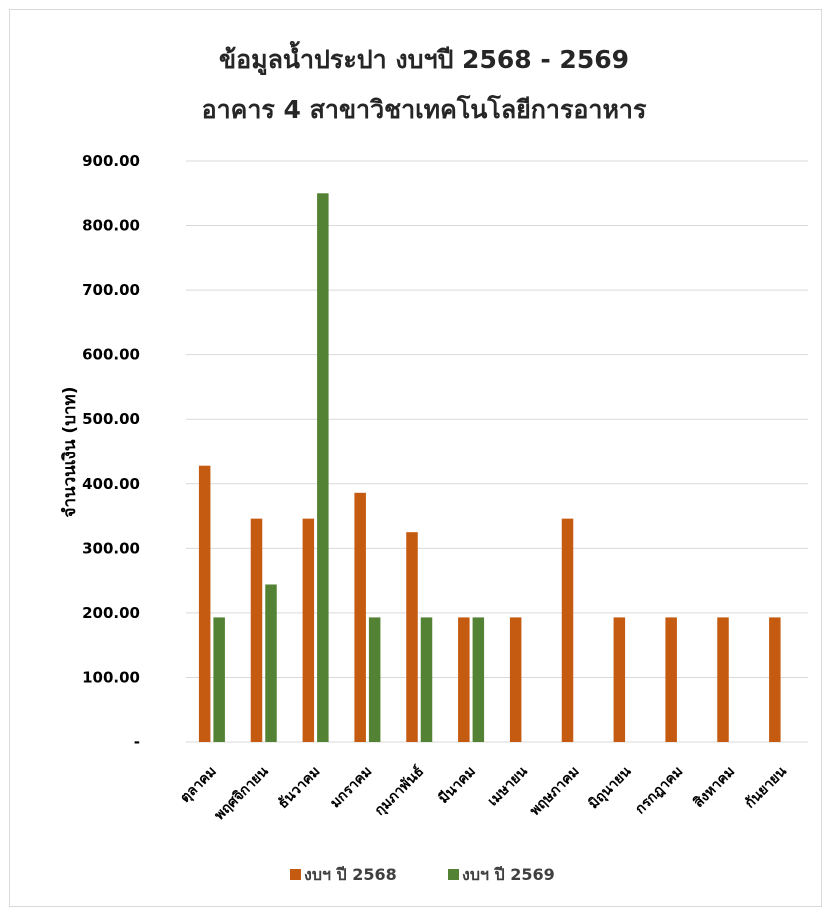 The height and width of the screenshot is (914, 829). Describe the element at coordinates (299, 788) in the screenshot. I see `x-tick-label: ธันวาคม` at that location.